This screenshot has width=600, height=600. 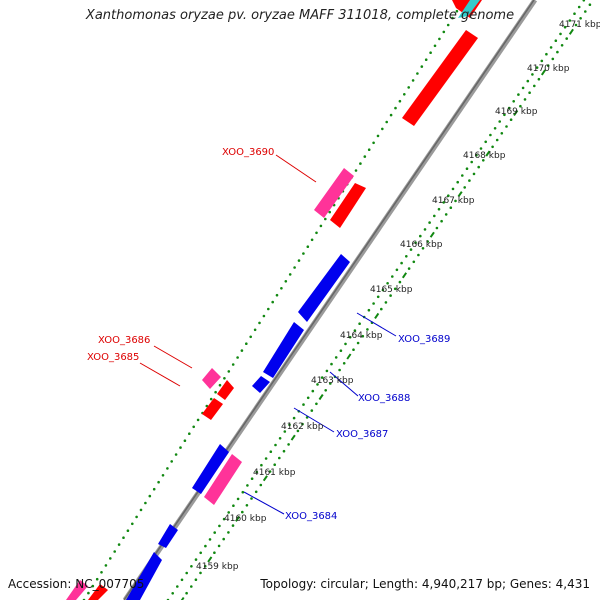 What do you see at coordinates (245, 519) in the screenshot?
I see `tick-label: 4160 kbp` at bounding box center [245, 519].